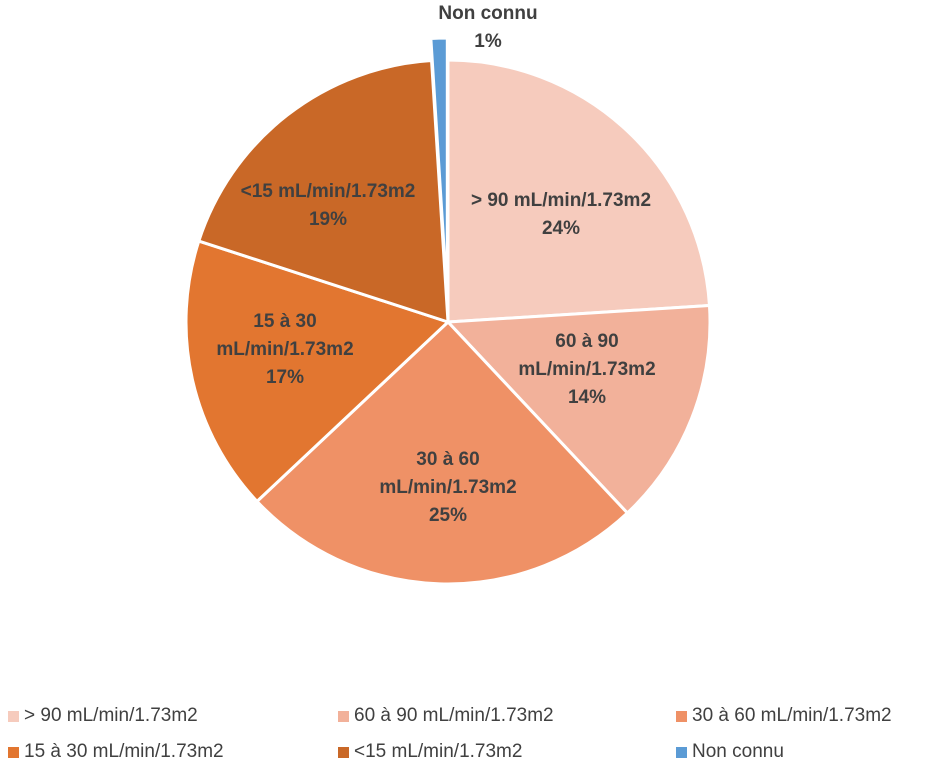  I want to click on legend-label: Non connu, so click(738, 751).